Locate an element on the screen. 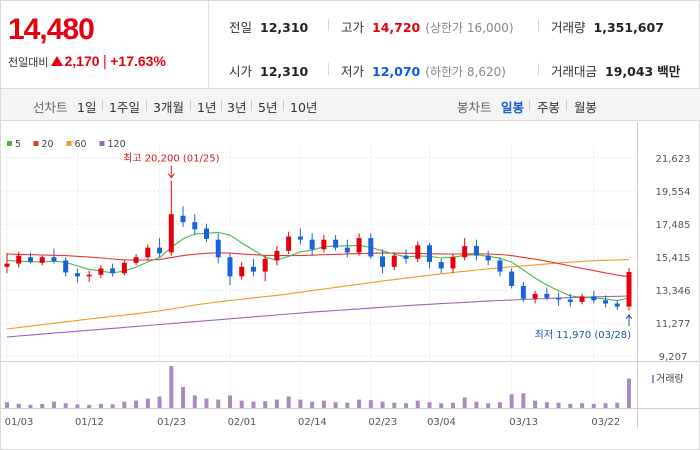 The width and height of the screenshot is (700, 450). volume-legend-swatch is located at coordinates (653, 379).